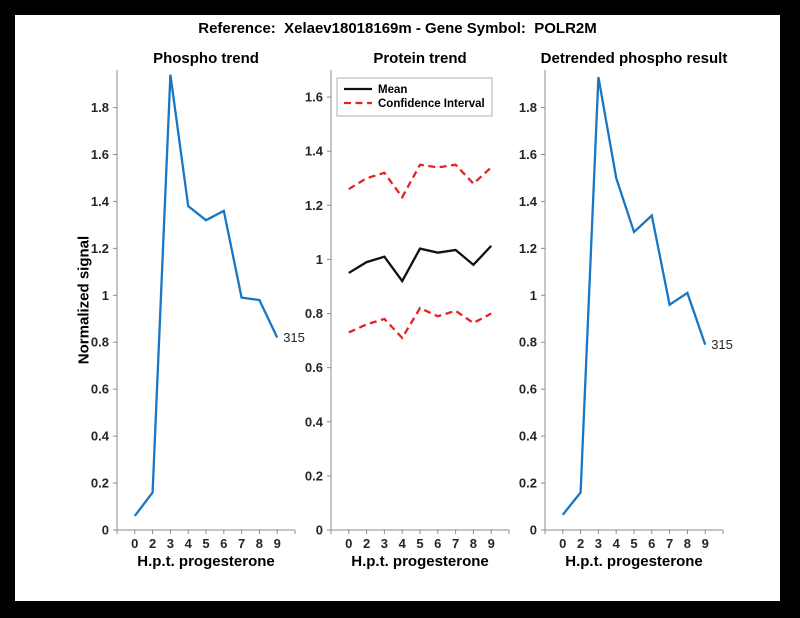 This screenshot has width=800, height=618. What do you see at coordinates (206, 295) in the screenshot?
I see `phospho-signal-line` at bounding box center [206, 295].